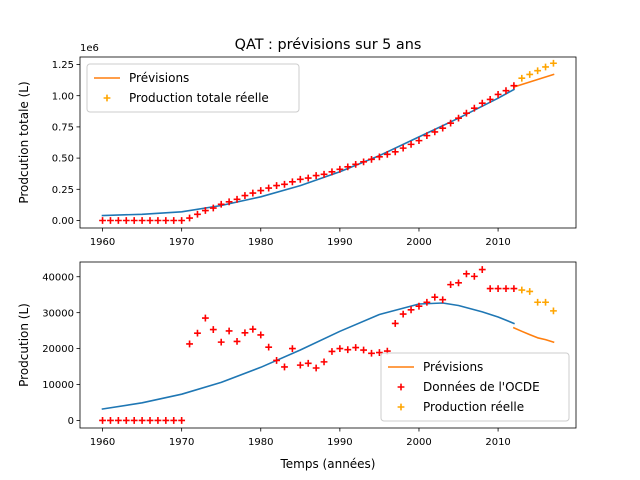 The height and width of the screenshot is (480, 640). Describe the element at coordinates (63, 221) in the screenshot. I see `y-tick-label: 0.00` at that location.